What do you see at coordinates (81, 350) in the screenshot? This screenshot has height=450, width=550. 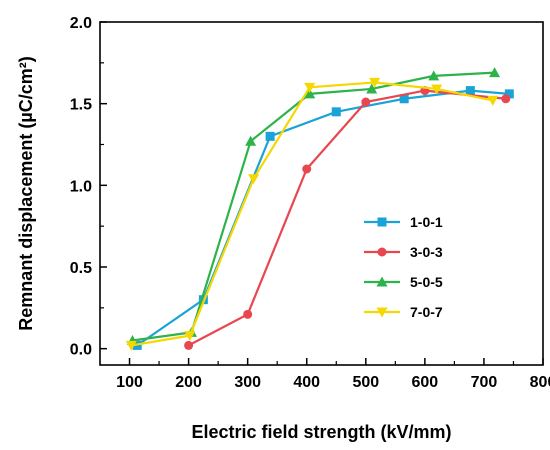 I see `y-tick-label: 0.0` at bounding box center [81, 350].